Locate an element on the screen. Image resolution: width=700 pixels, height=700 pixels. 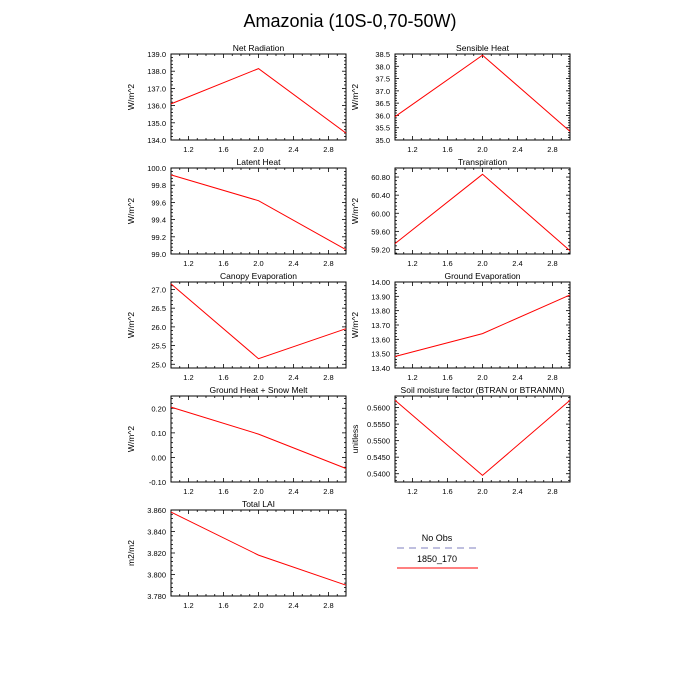
y-tick-label: 35.0 is located at coordinates (382, 140).